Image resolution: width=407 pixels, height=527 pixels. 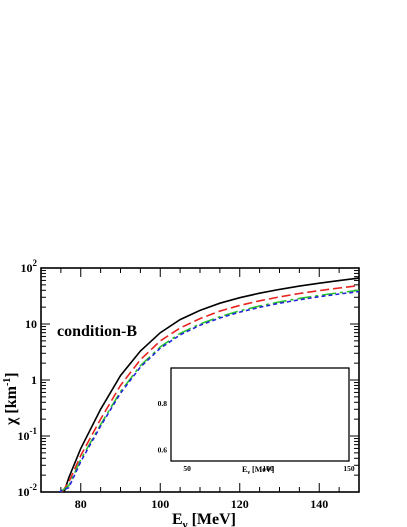 I want to click on main-y-tick-label: 10⁻², so click(x=28, y=490).